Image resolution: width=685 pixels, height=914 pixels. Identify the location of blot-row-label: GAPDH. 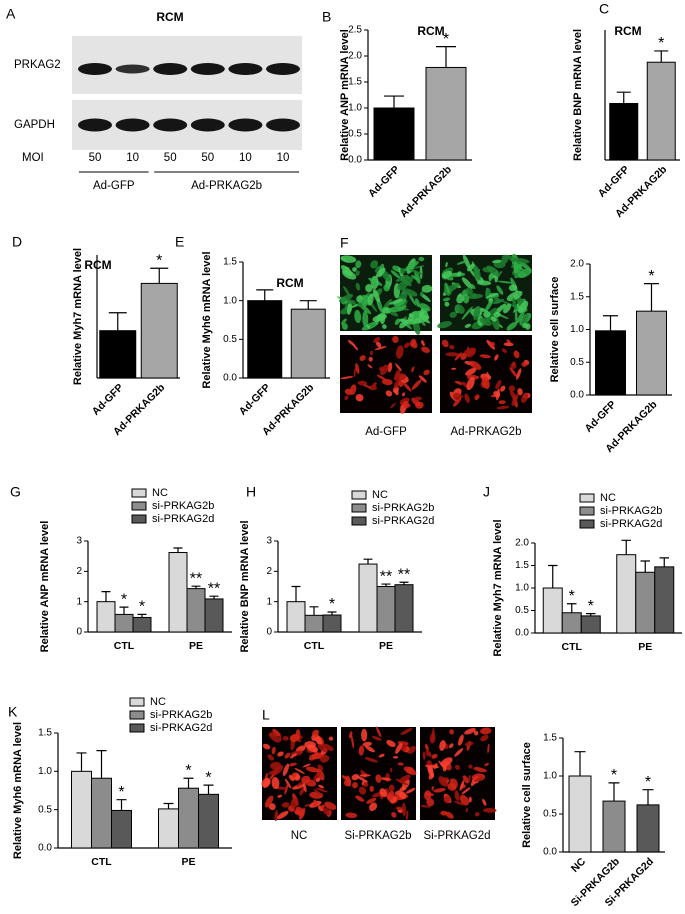
(34, 125).